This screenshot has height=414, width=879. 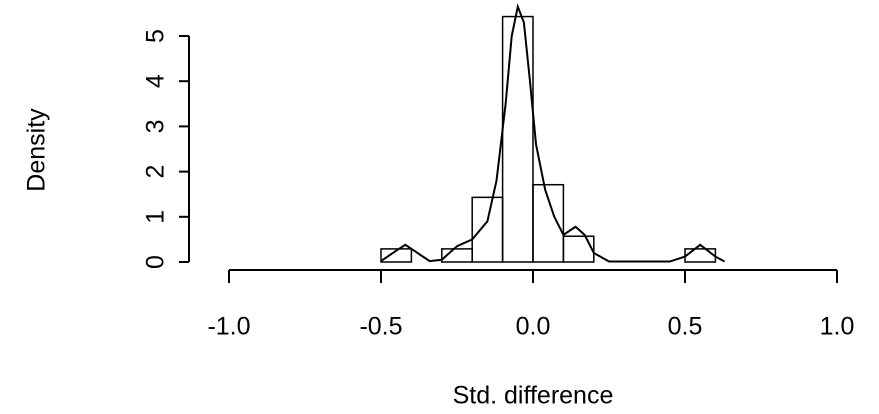 What do you see at coordinates (156, 217) in the screenshot?
I see `y-tick-label: 1` at bounding box center [156, 217].